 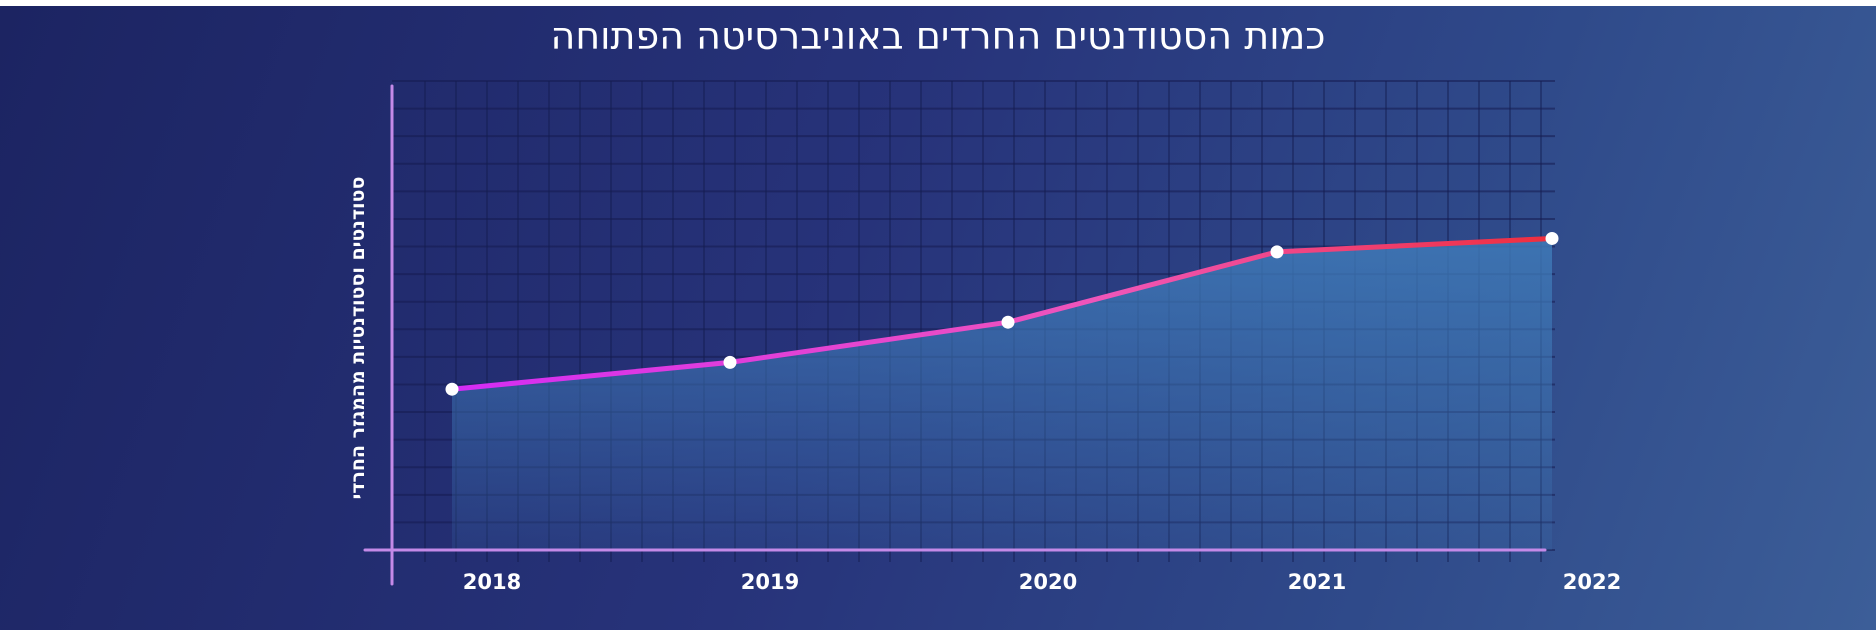 I want to click on x-tick-label: 2022, so click(x=1592, y=582).